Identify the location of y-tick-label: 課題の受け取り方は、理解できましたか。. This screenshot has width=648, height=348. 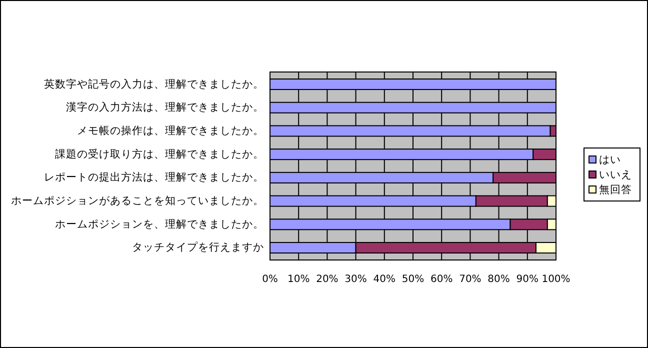
(159, 153).